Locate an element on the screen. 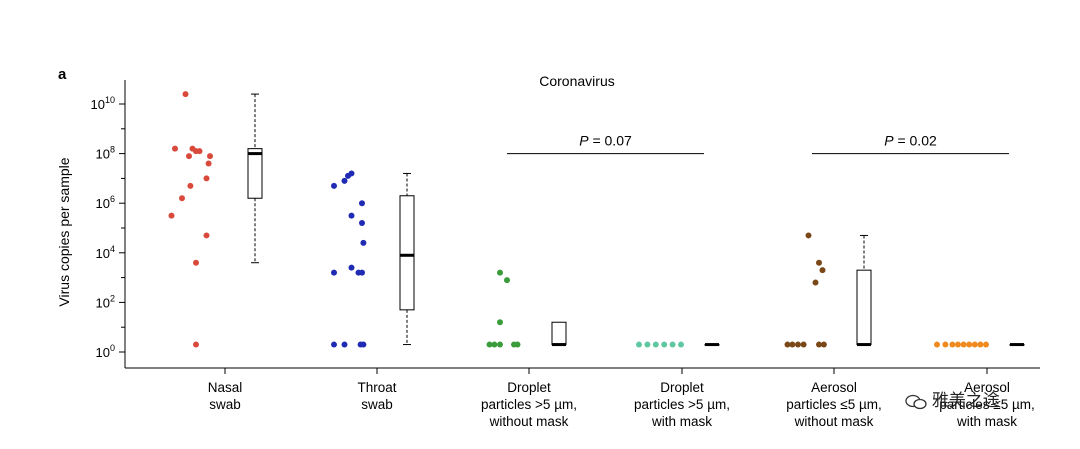 The width and height of the screenshot is (1080, 449). y-tick-label: 10⁸ is located at coordinates (105, 153).